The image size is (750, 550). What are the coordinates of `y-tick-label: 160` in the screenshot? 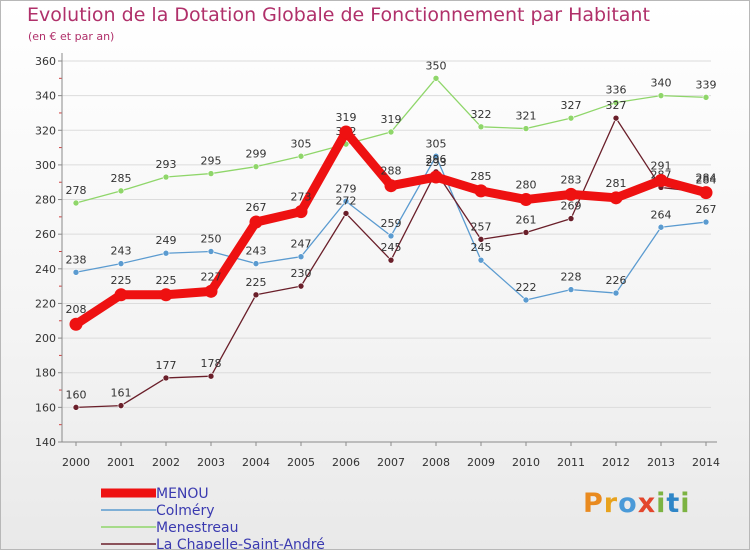 It's located at (45, 407).